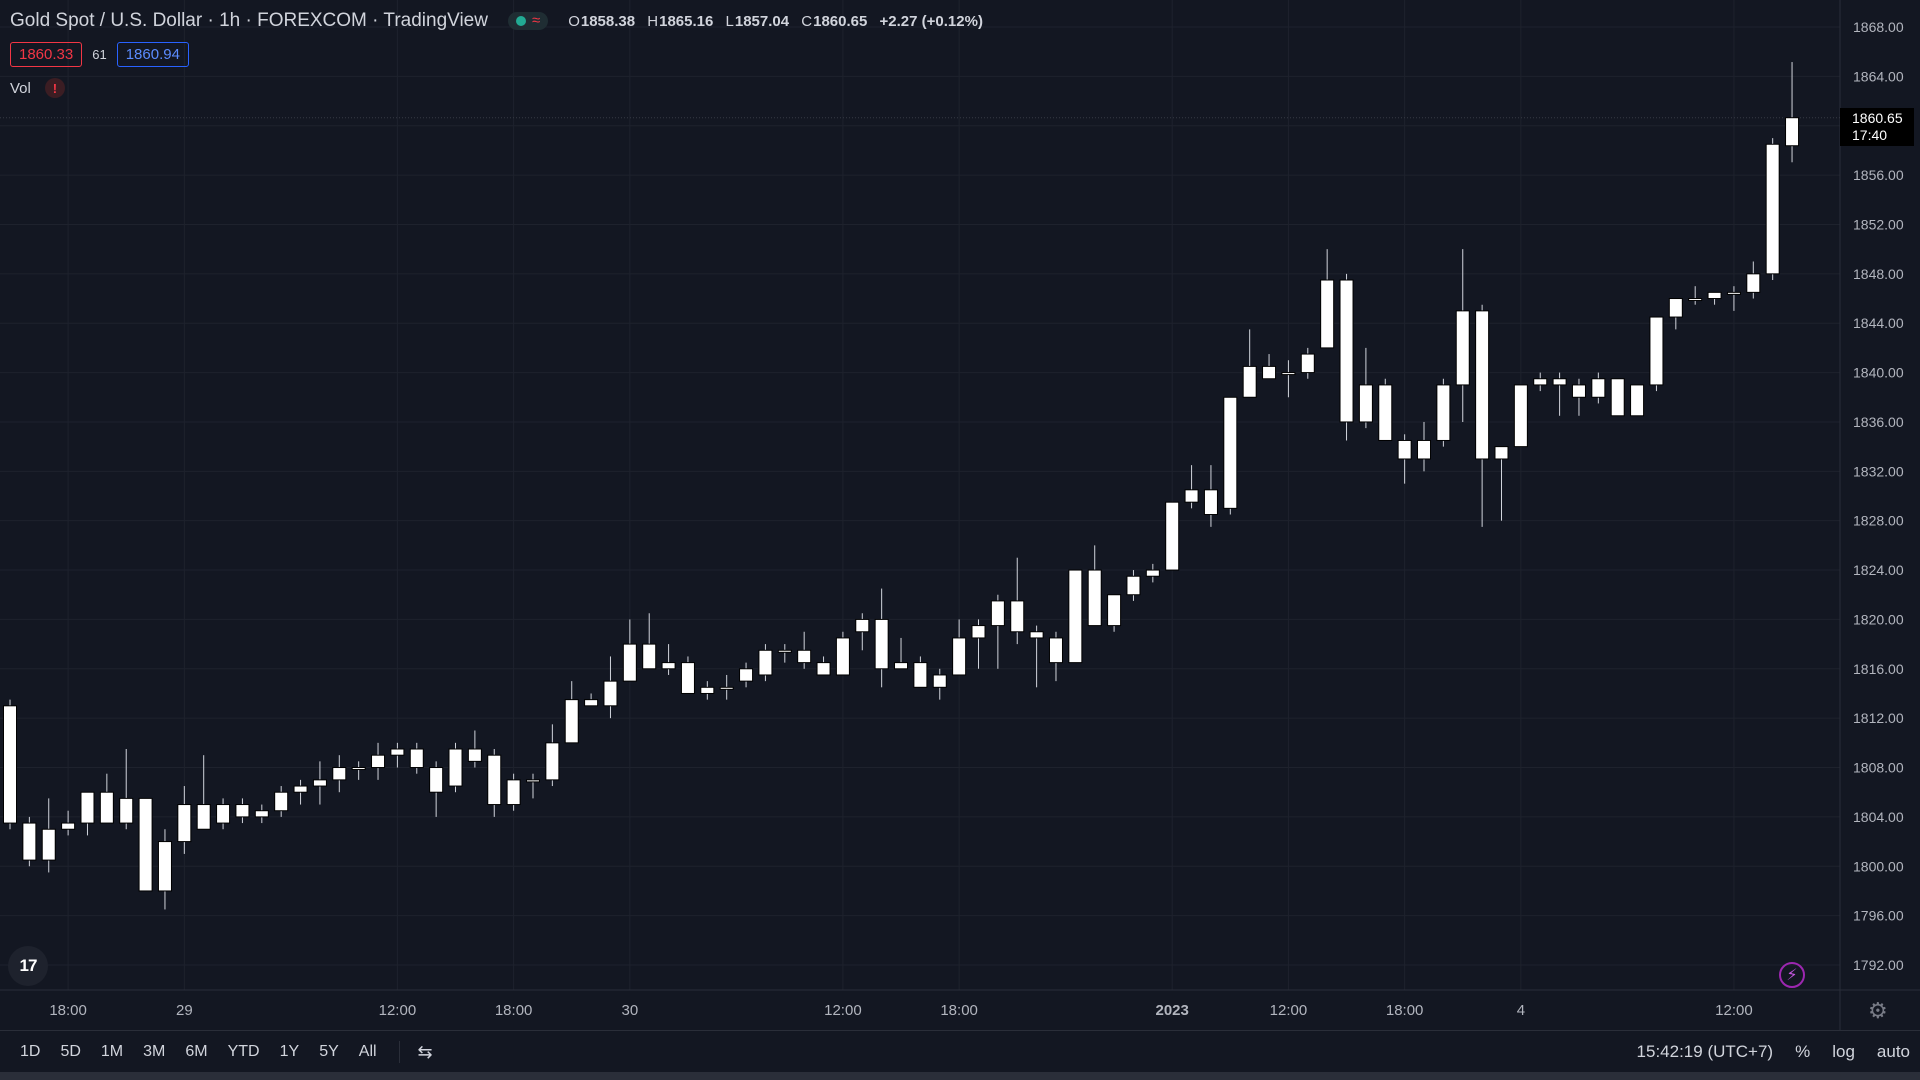  Describe the element at coordinates (1878, 422) in the screenshot. I see `price-tick-label: 1836.00` at that location.